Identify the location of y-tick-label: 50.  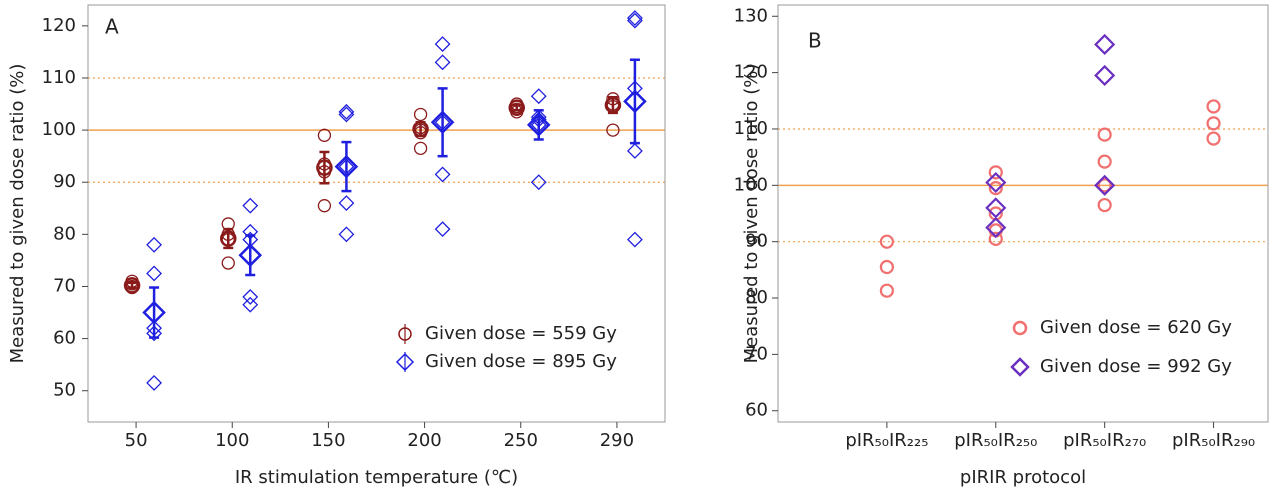
(64, 390).